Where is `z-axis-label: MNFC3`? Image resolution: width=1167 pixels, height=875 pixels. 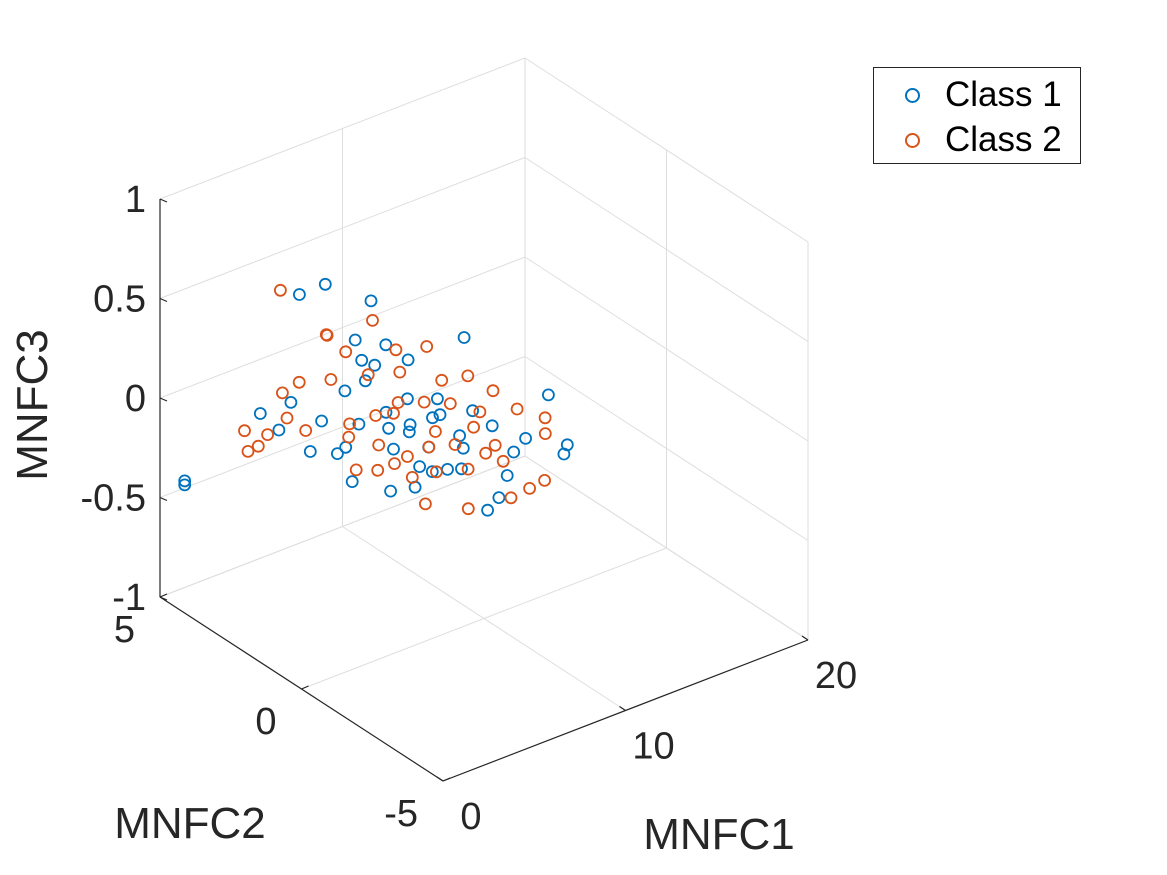
z-axis-label: MNFC3 is located at coordinates (32, 405).